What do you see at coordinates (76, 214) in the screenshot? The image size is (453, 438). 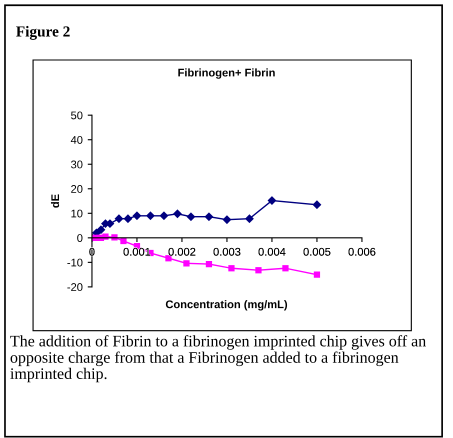 I see `y-tick-label: 10` at bounding box center [76, 214].